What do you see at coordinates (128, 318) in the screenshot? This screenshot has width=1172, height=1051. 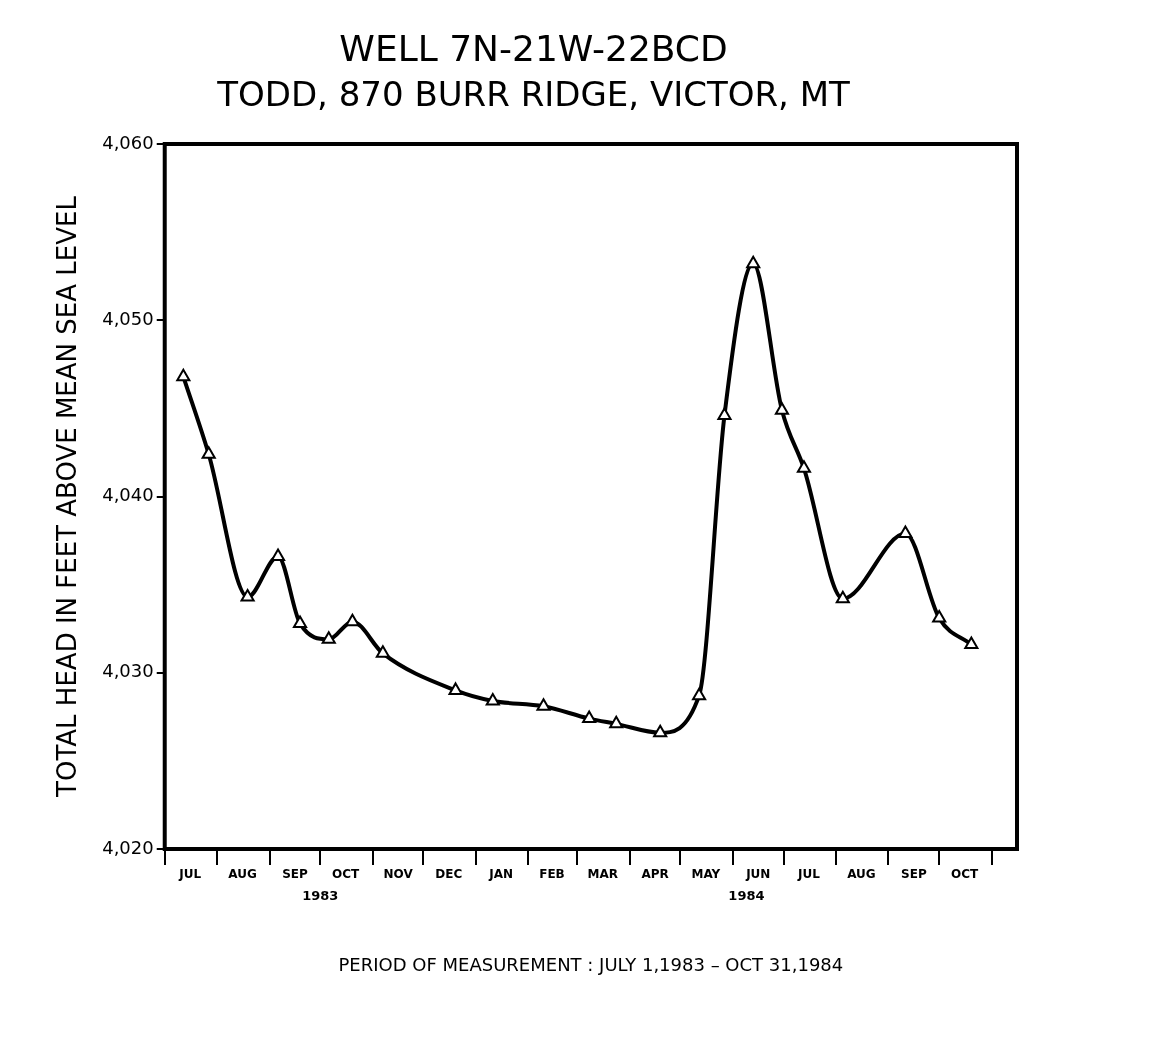 I see `y-tick-label: 4,050` at bounding box center [128, 318].